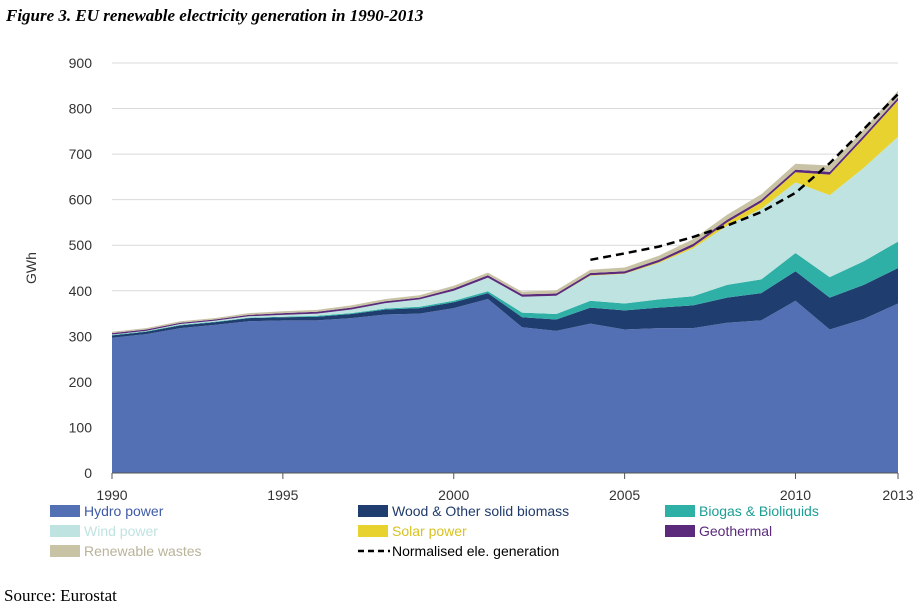 This screenshot has height=613, width=920. Describe the element at coordinates (81, 200) in the screenshot. I see `y-tick-label: 600` at that location.